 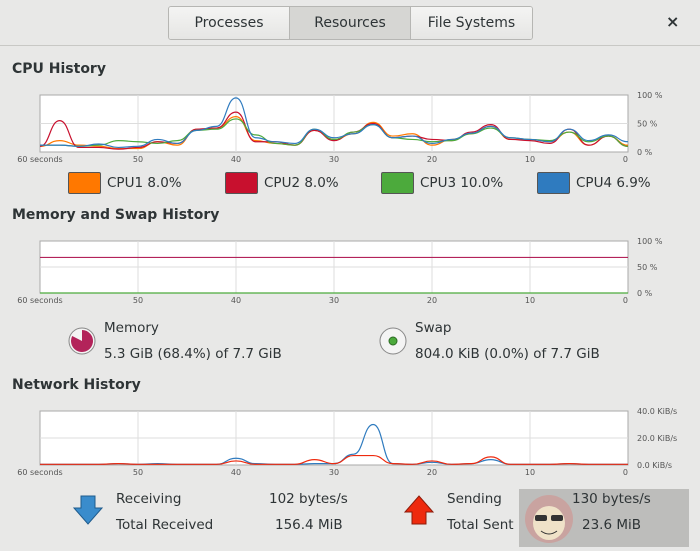 I want to click on view-switcher: Processes Resources File Systems, so click(x=350, y=23).